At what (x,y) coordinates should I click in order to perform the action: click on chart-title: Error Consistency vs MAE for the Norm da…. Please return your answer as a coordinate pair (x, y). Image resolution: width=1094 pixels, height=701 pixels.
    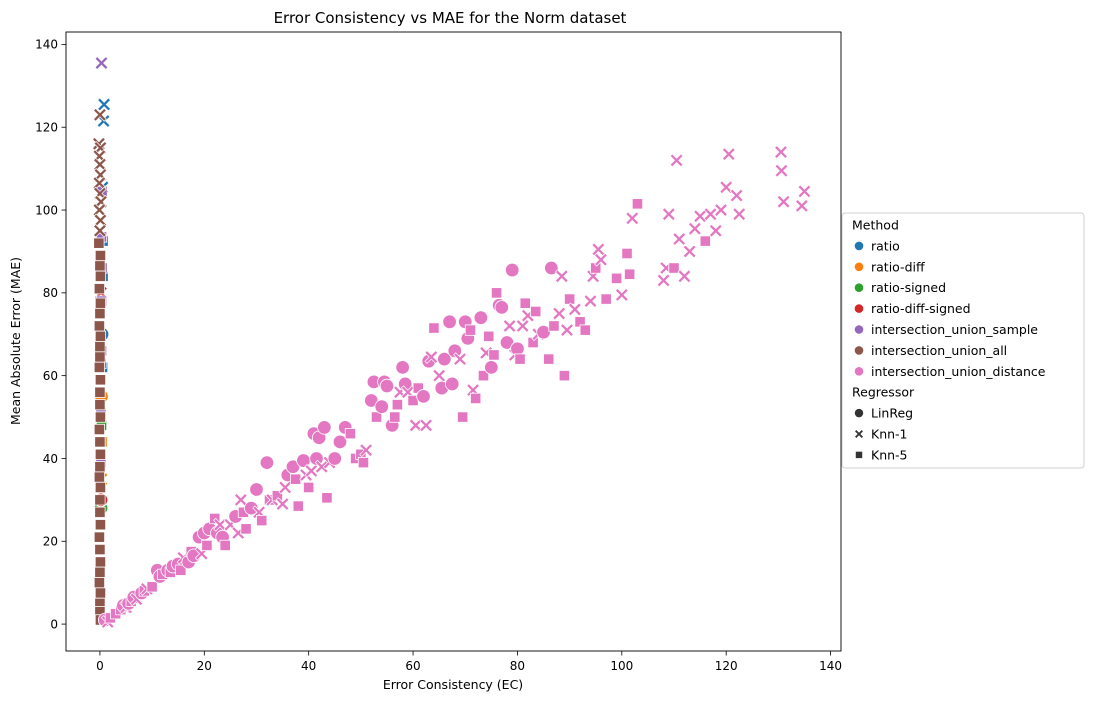
    Looking at the image, I should click on (450, 18).